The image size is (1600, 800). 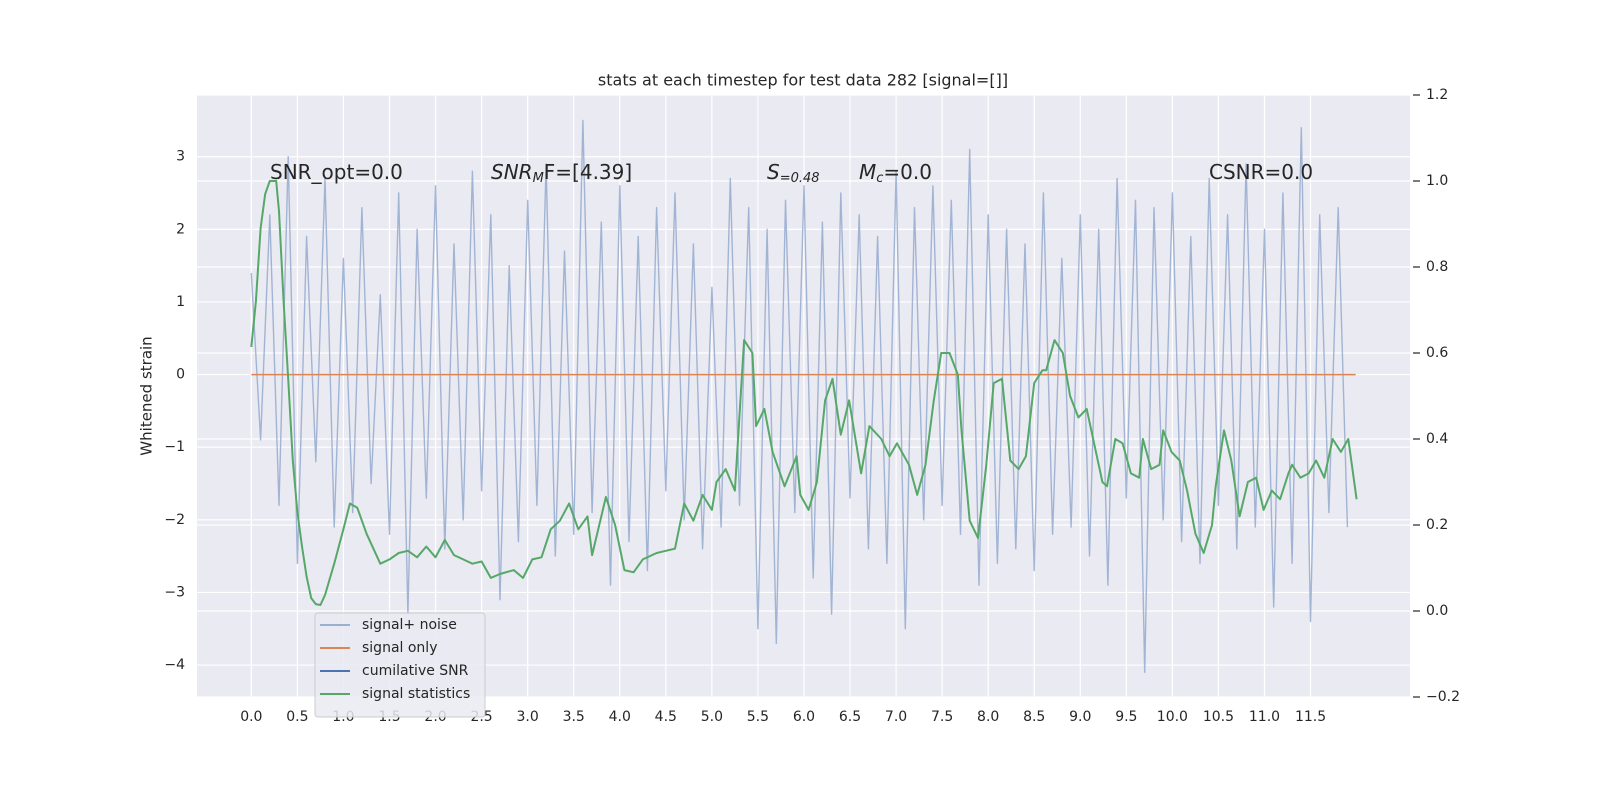 What do you see at coordinates (1437, 95) in the screenshot?
I see `y2-tick-label: 1.2` at bounding box center [1437, 95].